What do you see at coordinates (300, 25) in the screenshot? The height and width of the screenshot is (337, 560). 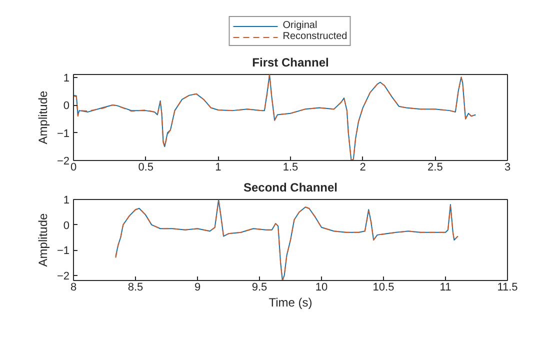 I see `legend-label: Original` at bounding box center [300, 25].